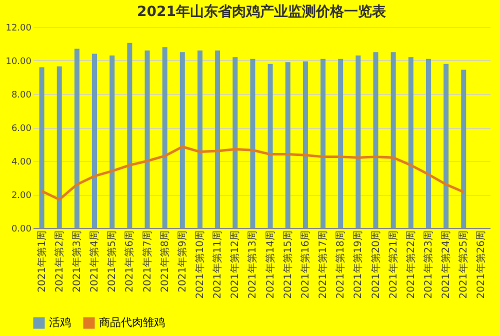 This screenshot has height=336, width=500. I want to click on line-series, so click(252, 173).